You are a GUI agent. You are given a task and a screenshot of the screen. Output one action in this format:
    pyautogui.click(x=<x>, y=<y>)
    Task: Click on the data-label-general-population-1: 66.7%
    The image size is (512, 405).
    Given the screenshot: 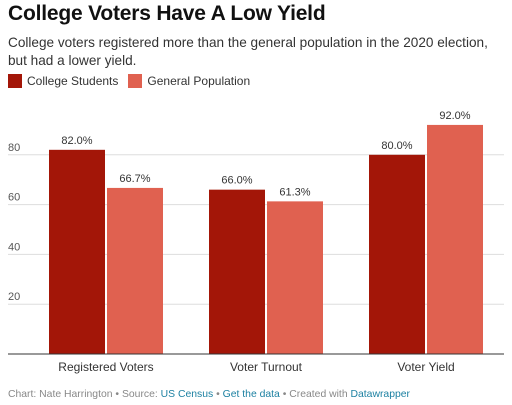 What is the action you would take?
    pyautogui.click(x=134, y=179)
    